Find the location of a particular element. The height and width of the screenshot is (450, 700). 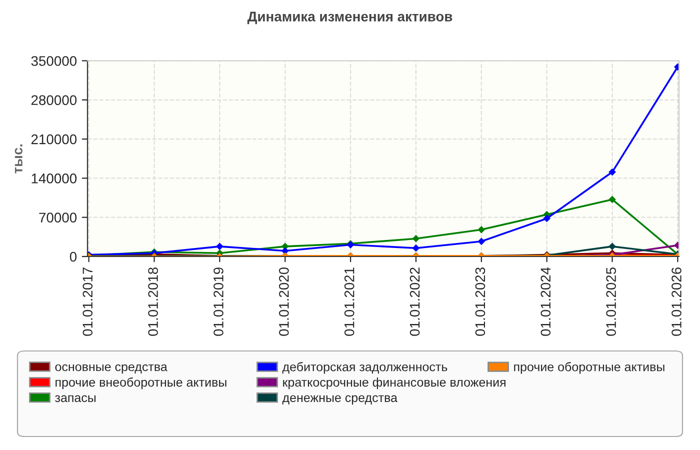

x-tick-label: 01.01.2019 is located at coordinates (219, 302).